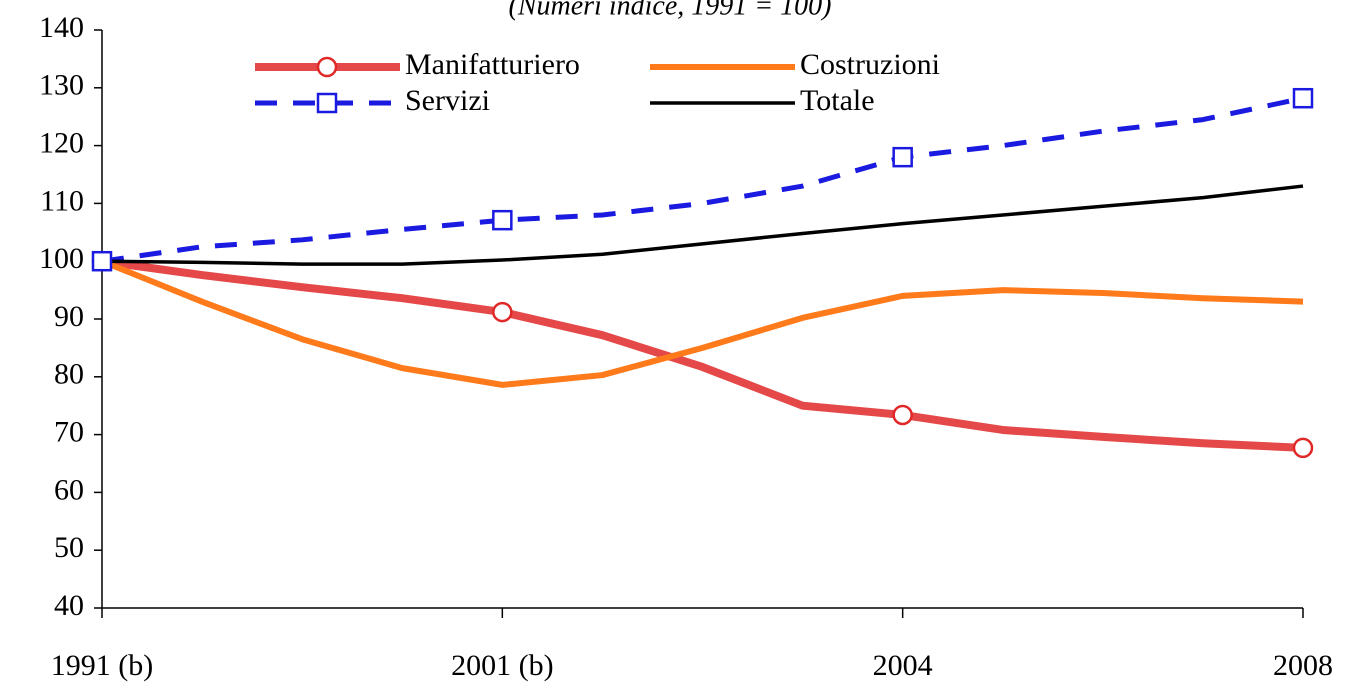 The width and height of the screenshot is (1345, 688). I want to click on y-tick-label: 80, so click(69, 374).